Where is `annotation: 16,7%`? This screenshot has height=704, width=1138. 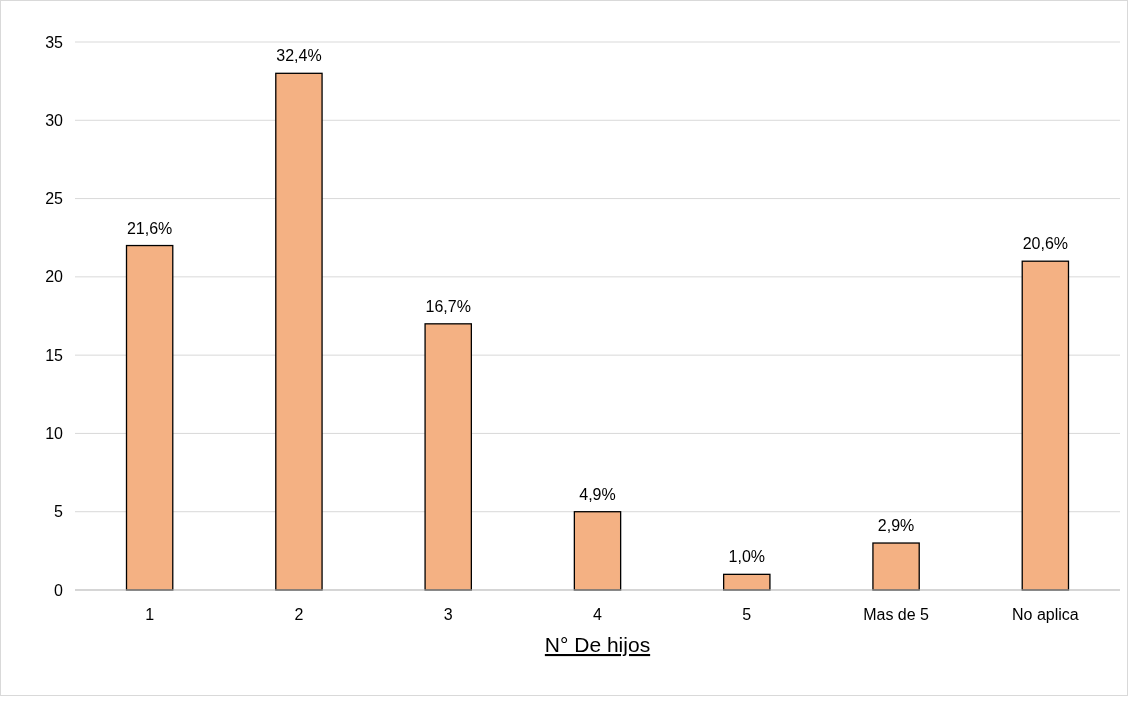 annotation: 16,7% is located at coordinates (448, 306).